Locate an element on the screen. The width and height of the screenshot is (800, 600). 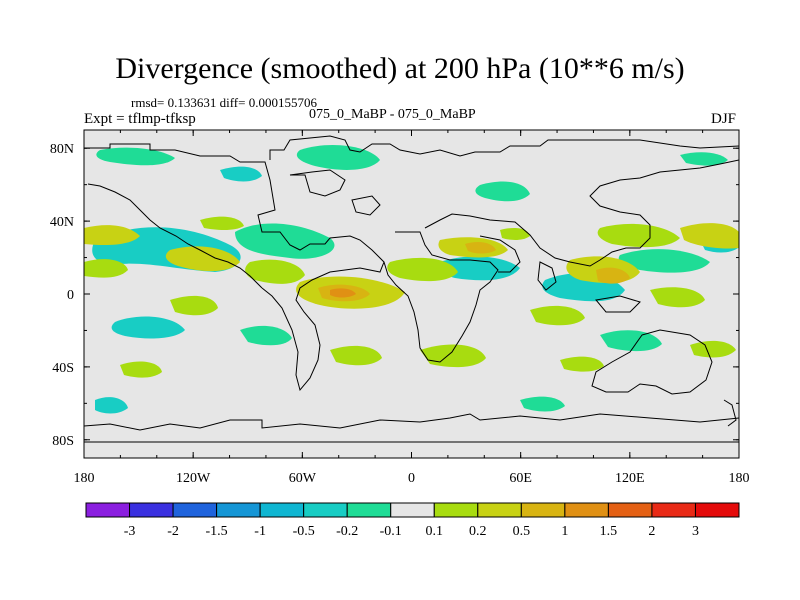
colorbar: -3 -2 -1.5 -1 -0.5 -0.2 -0.1 0.1 0.2 0.5 1 1.5 2 3 is located at coordinates (412, 520).